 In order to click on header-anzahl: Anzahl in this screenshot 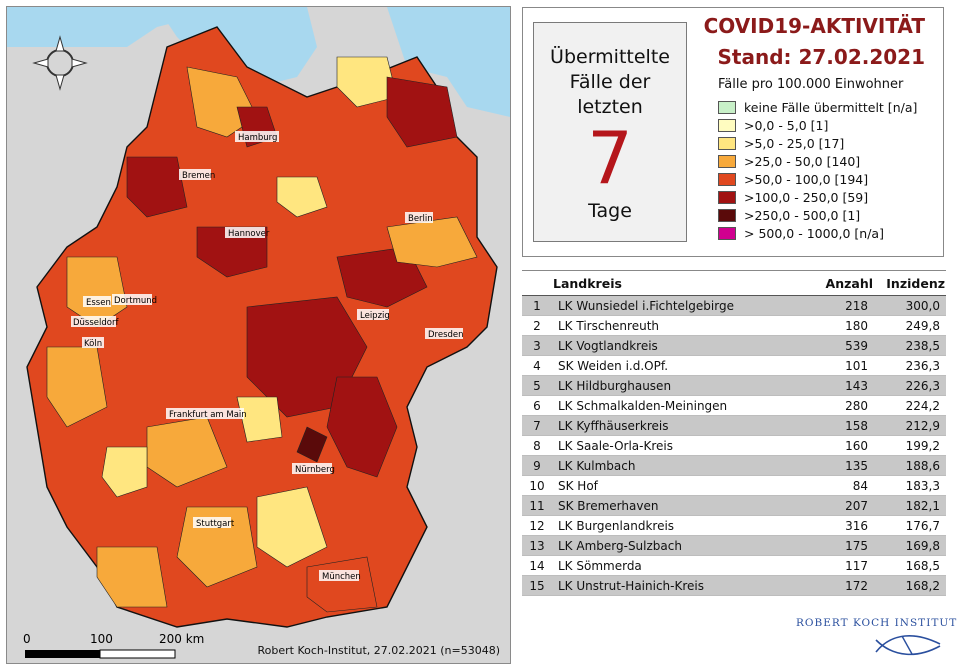, I will do `click(842, 283)`.